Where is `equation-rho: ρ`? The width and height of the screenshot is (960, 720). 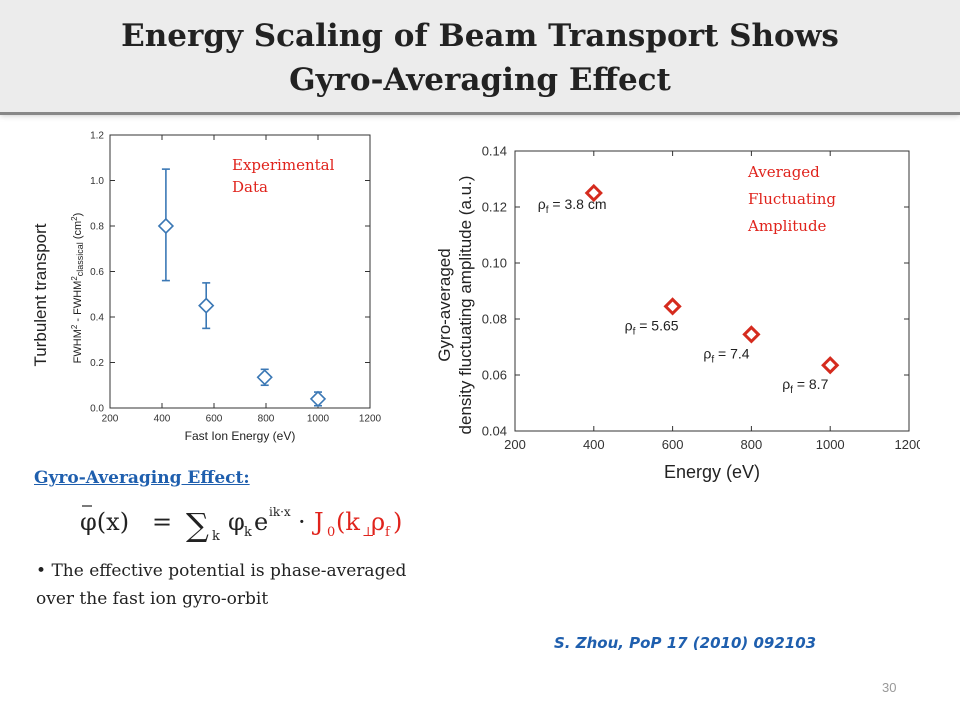 equation-rho: ρ is located at coordinates (378, 522).